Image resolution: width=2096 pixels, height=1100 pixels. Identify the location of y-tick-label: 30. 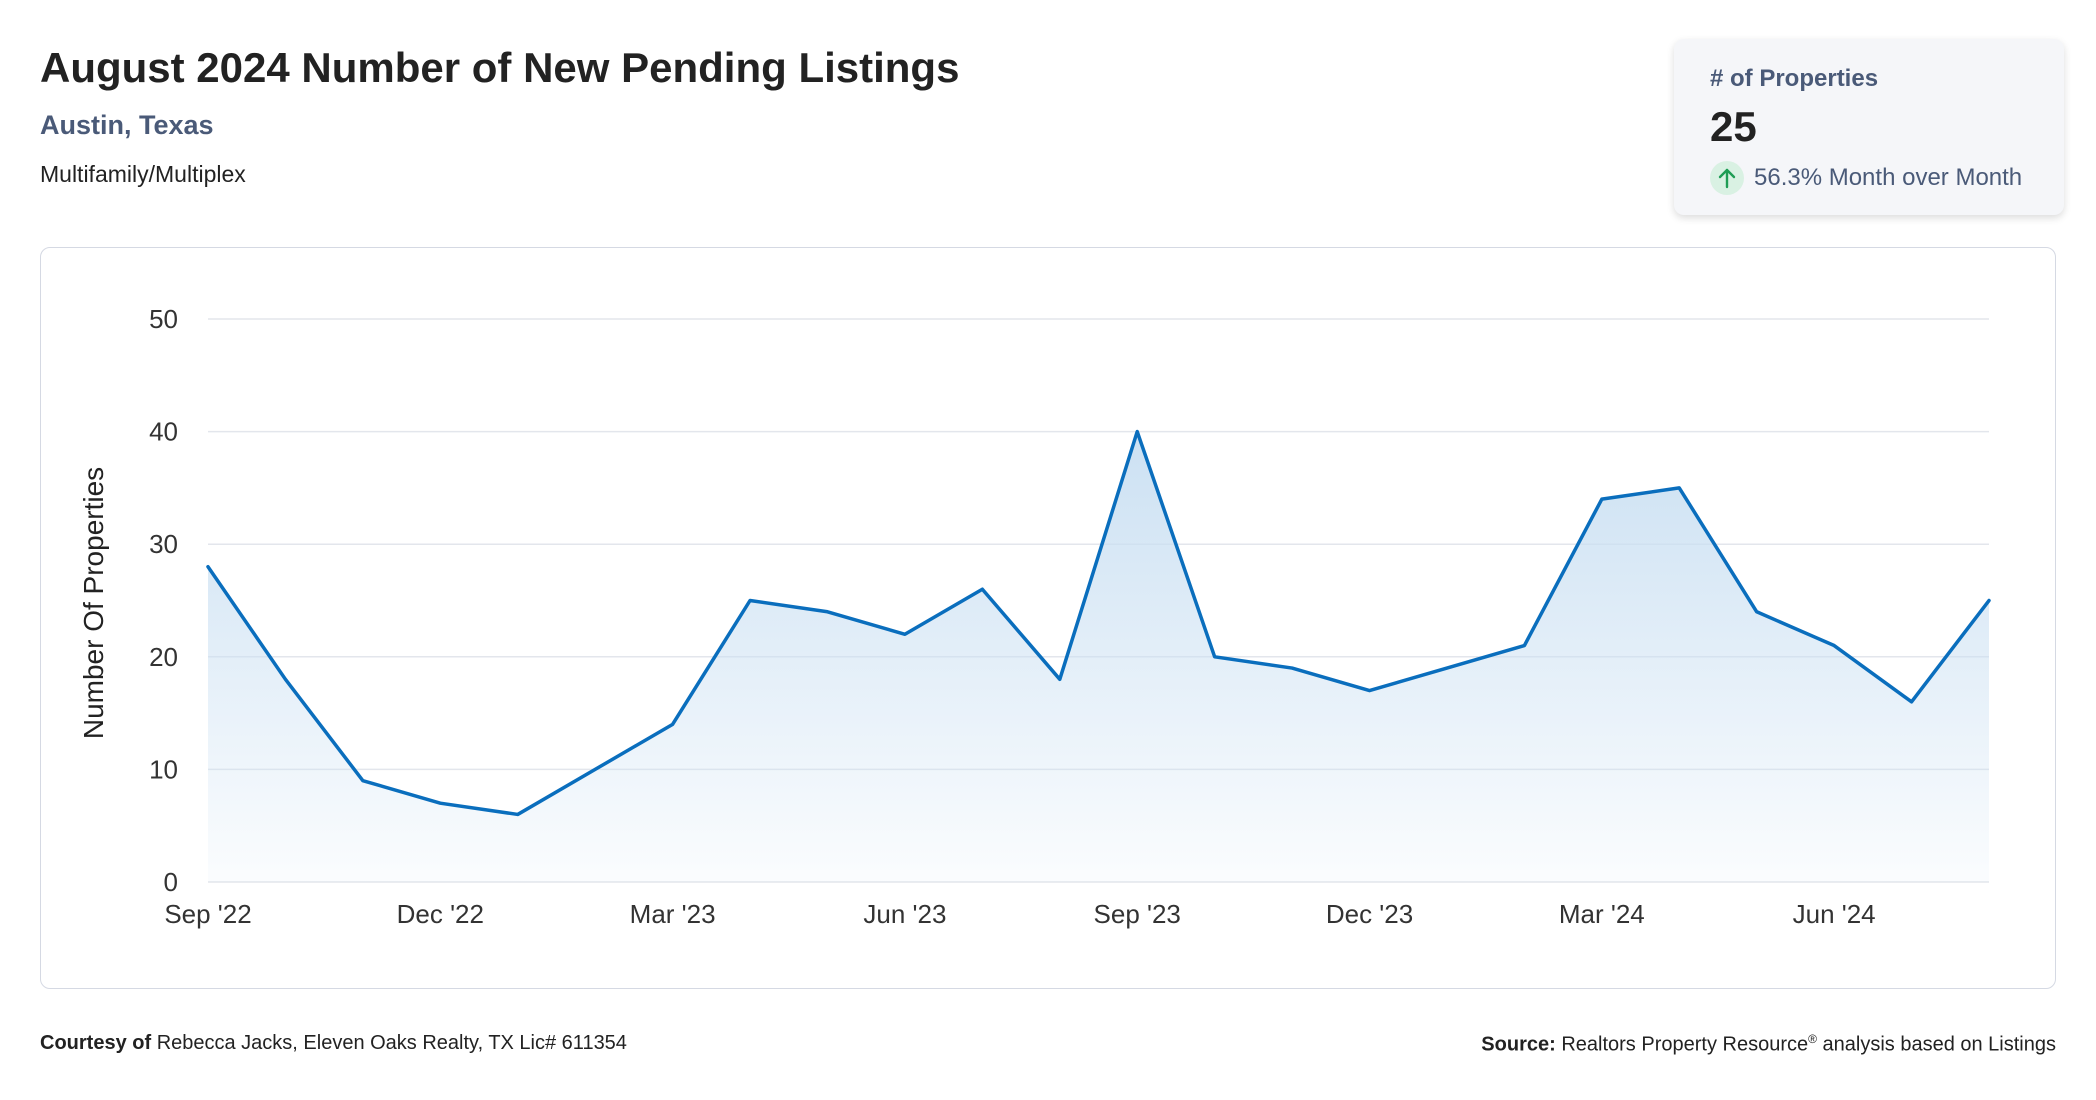
(163, 544).